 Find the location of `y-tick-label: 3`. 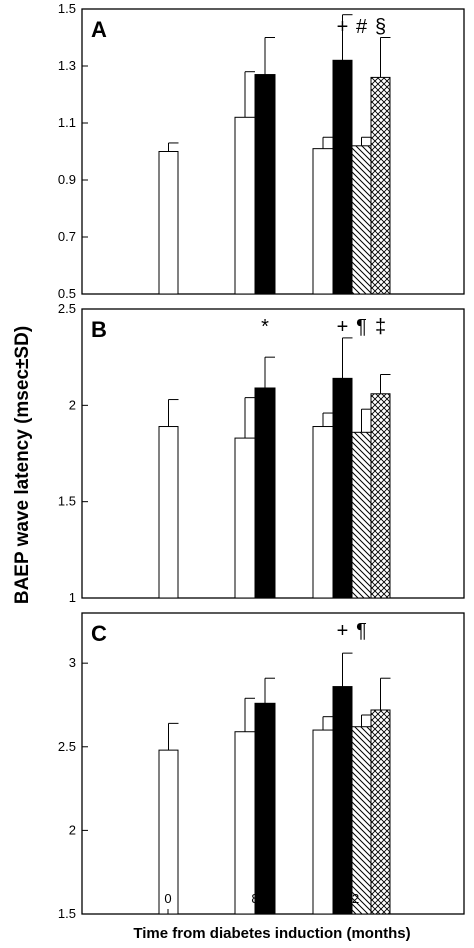

y-tick-label: 3 is located at coordinates (72, 662).